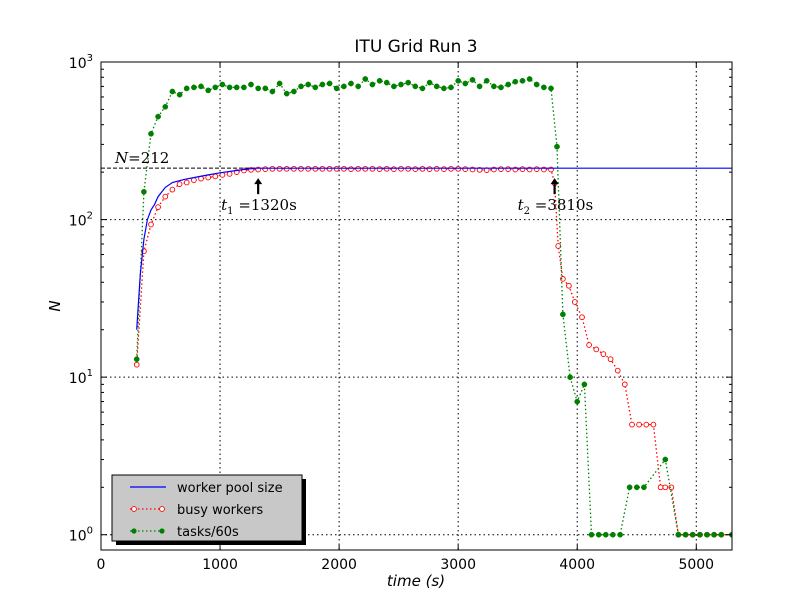  Describe the element at coordinates (134, 158) in the screenshot. I see `reference-line-equals: =` at that location.